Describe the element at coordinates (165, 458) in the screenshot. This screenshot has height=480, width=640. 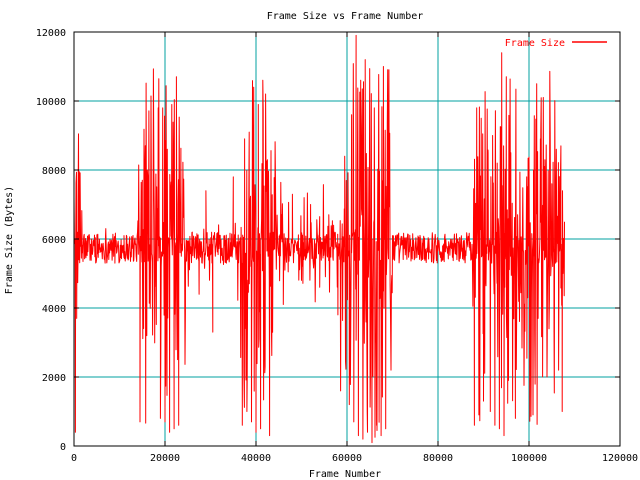
I see `x-tick-label-20000: 20000` at that location.